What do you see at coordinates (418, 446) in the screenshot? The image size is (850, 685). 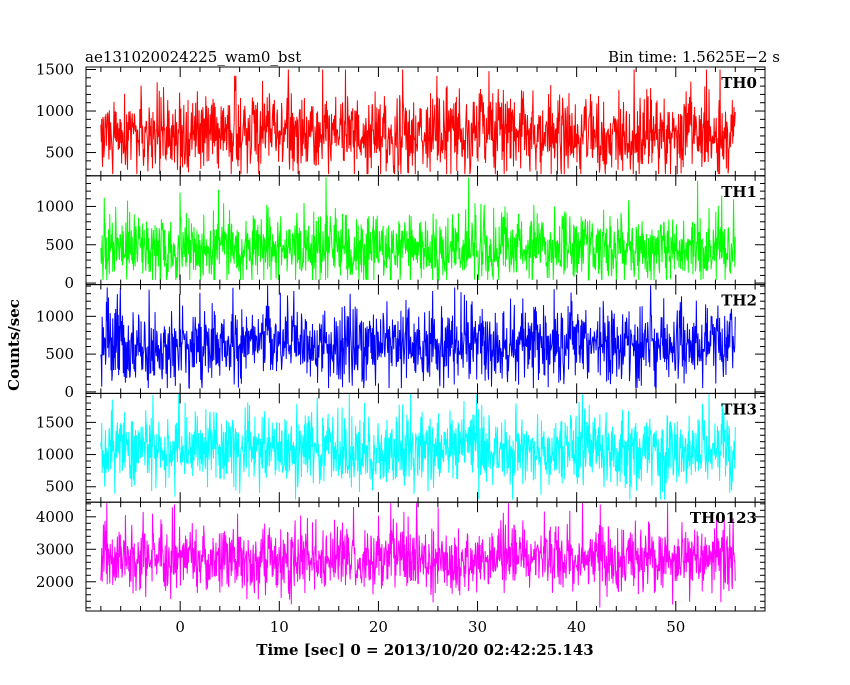 I see `series-th3` at bounding box center [418, 446].